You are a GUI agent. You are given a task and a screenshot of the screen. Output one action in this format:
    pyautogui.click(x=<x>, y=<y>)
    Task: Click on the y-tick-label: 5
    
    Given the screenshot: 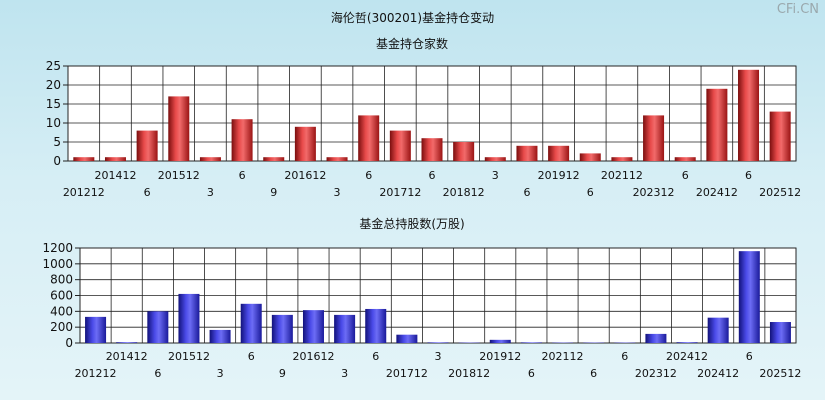 What is the action you would take?
    pyautogui.click(x=57, y=142)
    